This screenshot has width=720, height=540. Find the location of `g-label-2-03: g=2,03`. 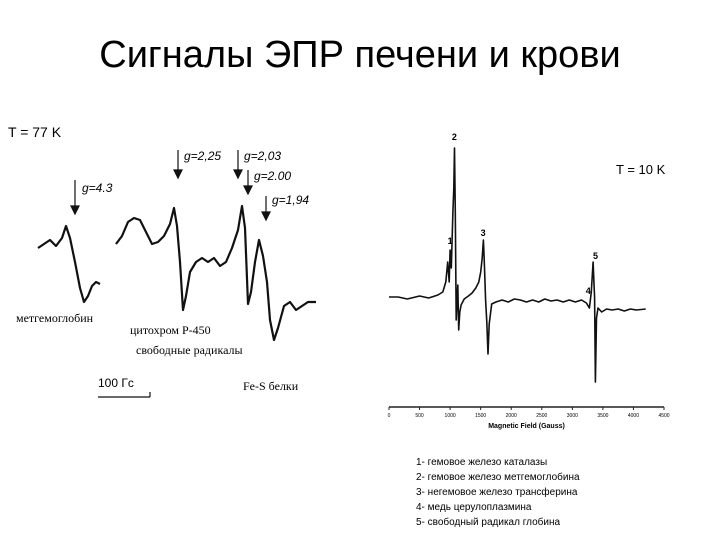

g-label-2-03: g=2,03 is located at coordinates (262, 156).